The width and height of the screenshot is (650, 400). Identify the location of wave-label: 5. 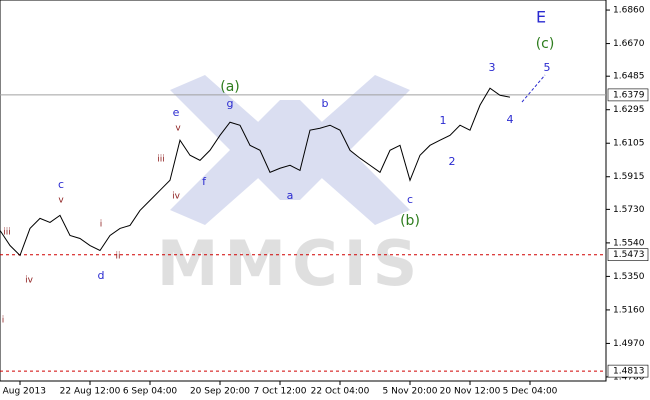
(547, 67).